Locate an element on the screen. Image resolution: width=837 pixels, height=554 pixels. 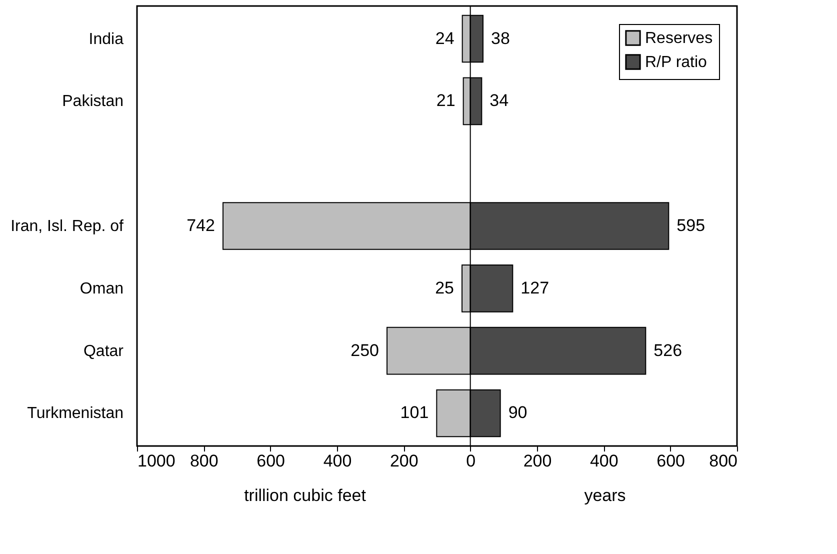
data-label: 25 is located at coordinates (444, 288).